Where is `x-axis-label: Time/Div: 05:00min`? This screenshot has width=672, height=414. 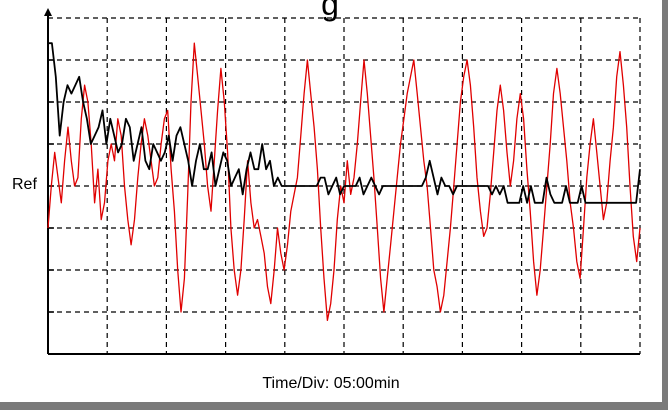
x-axis-label: Time/Div: 05:00min is located at coordinates (331, 383).